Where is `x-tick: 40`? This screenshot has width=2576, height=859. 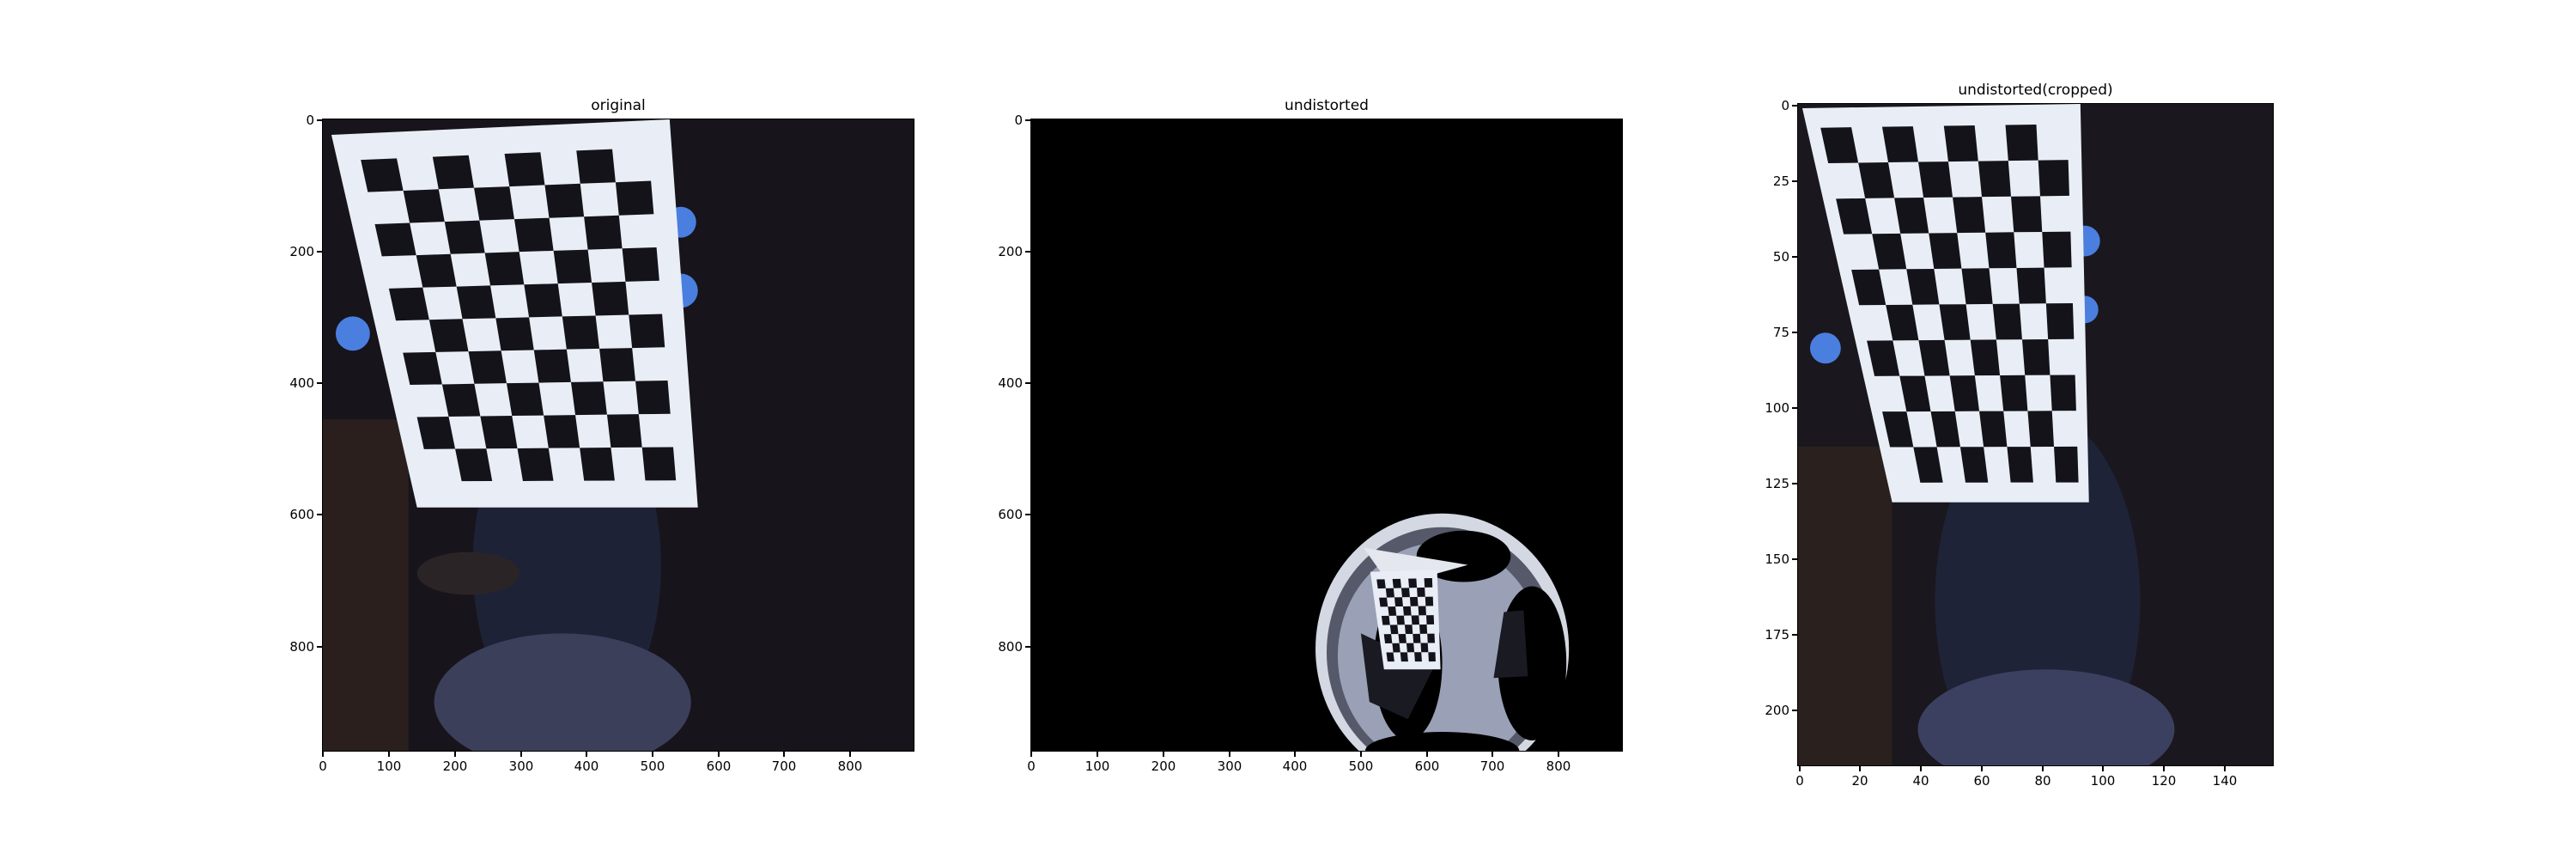 x-tick: 40 is located at coordinates (1921, 781).